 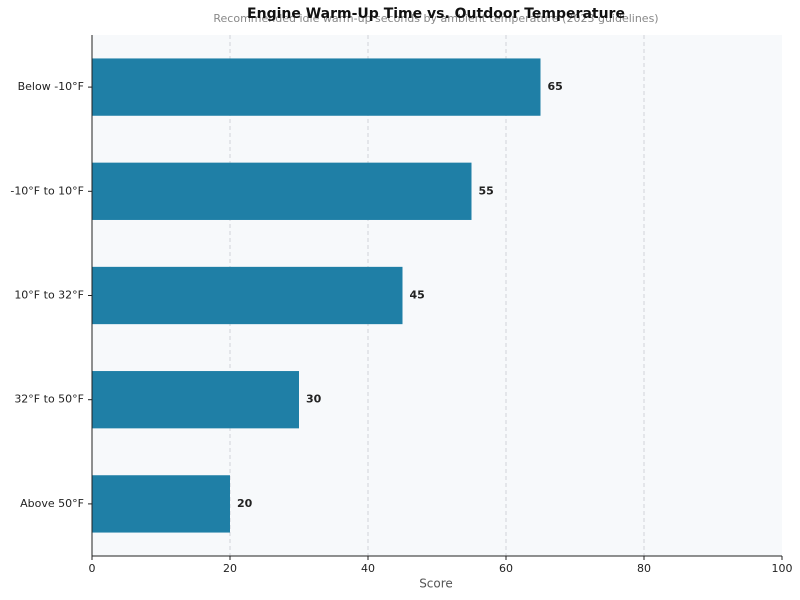 I want to click on value-label: 65, so click(x=555, y=86).